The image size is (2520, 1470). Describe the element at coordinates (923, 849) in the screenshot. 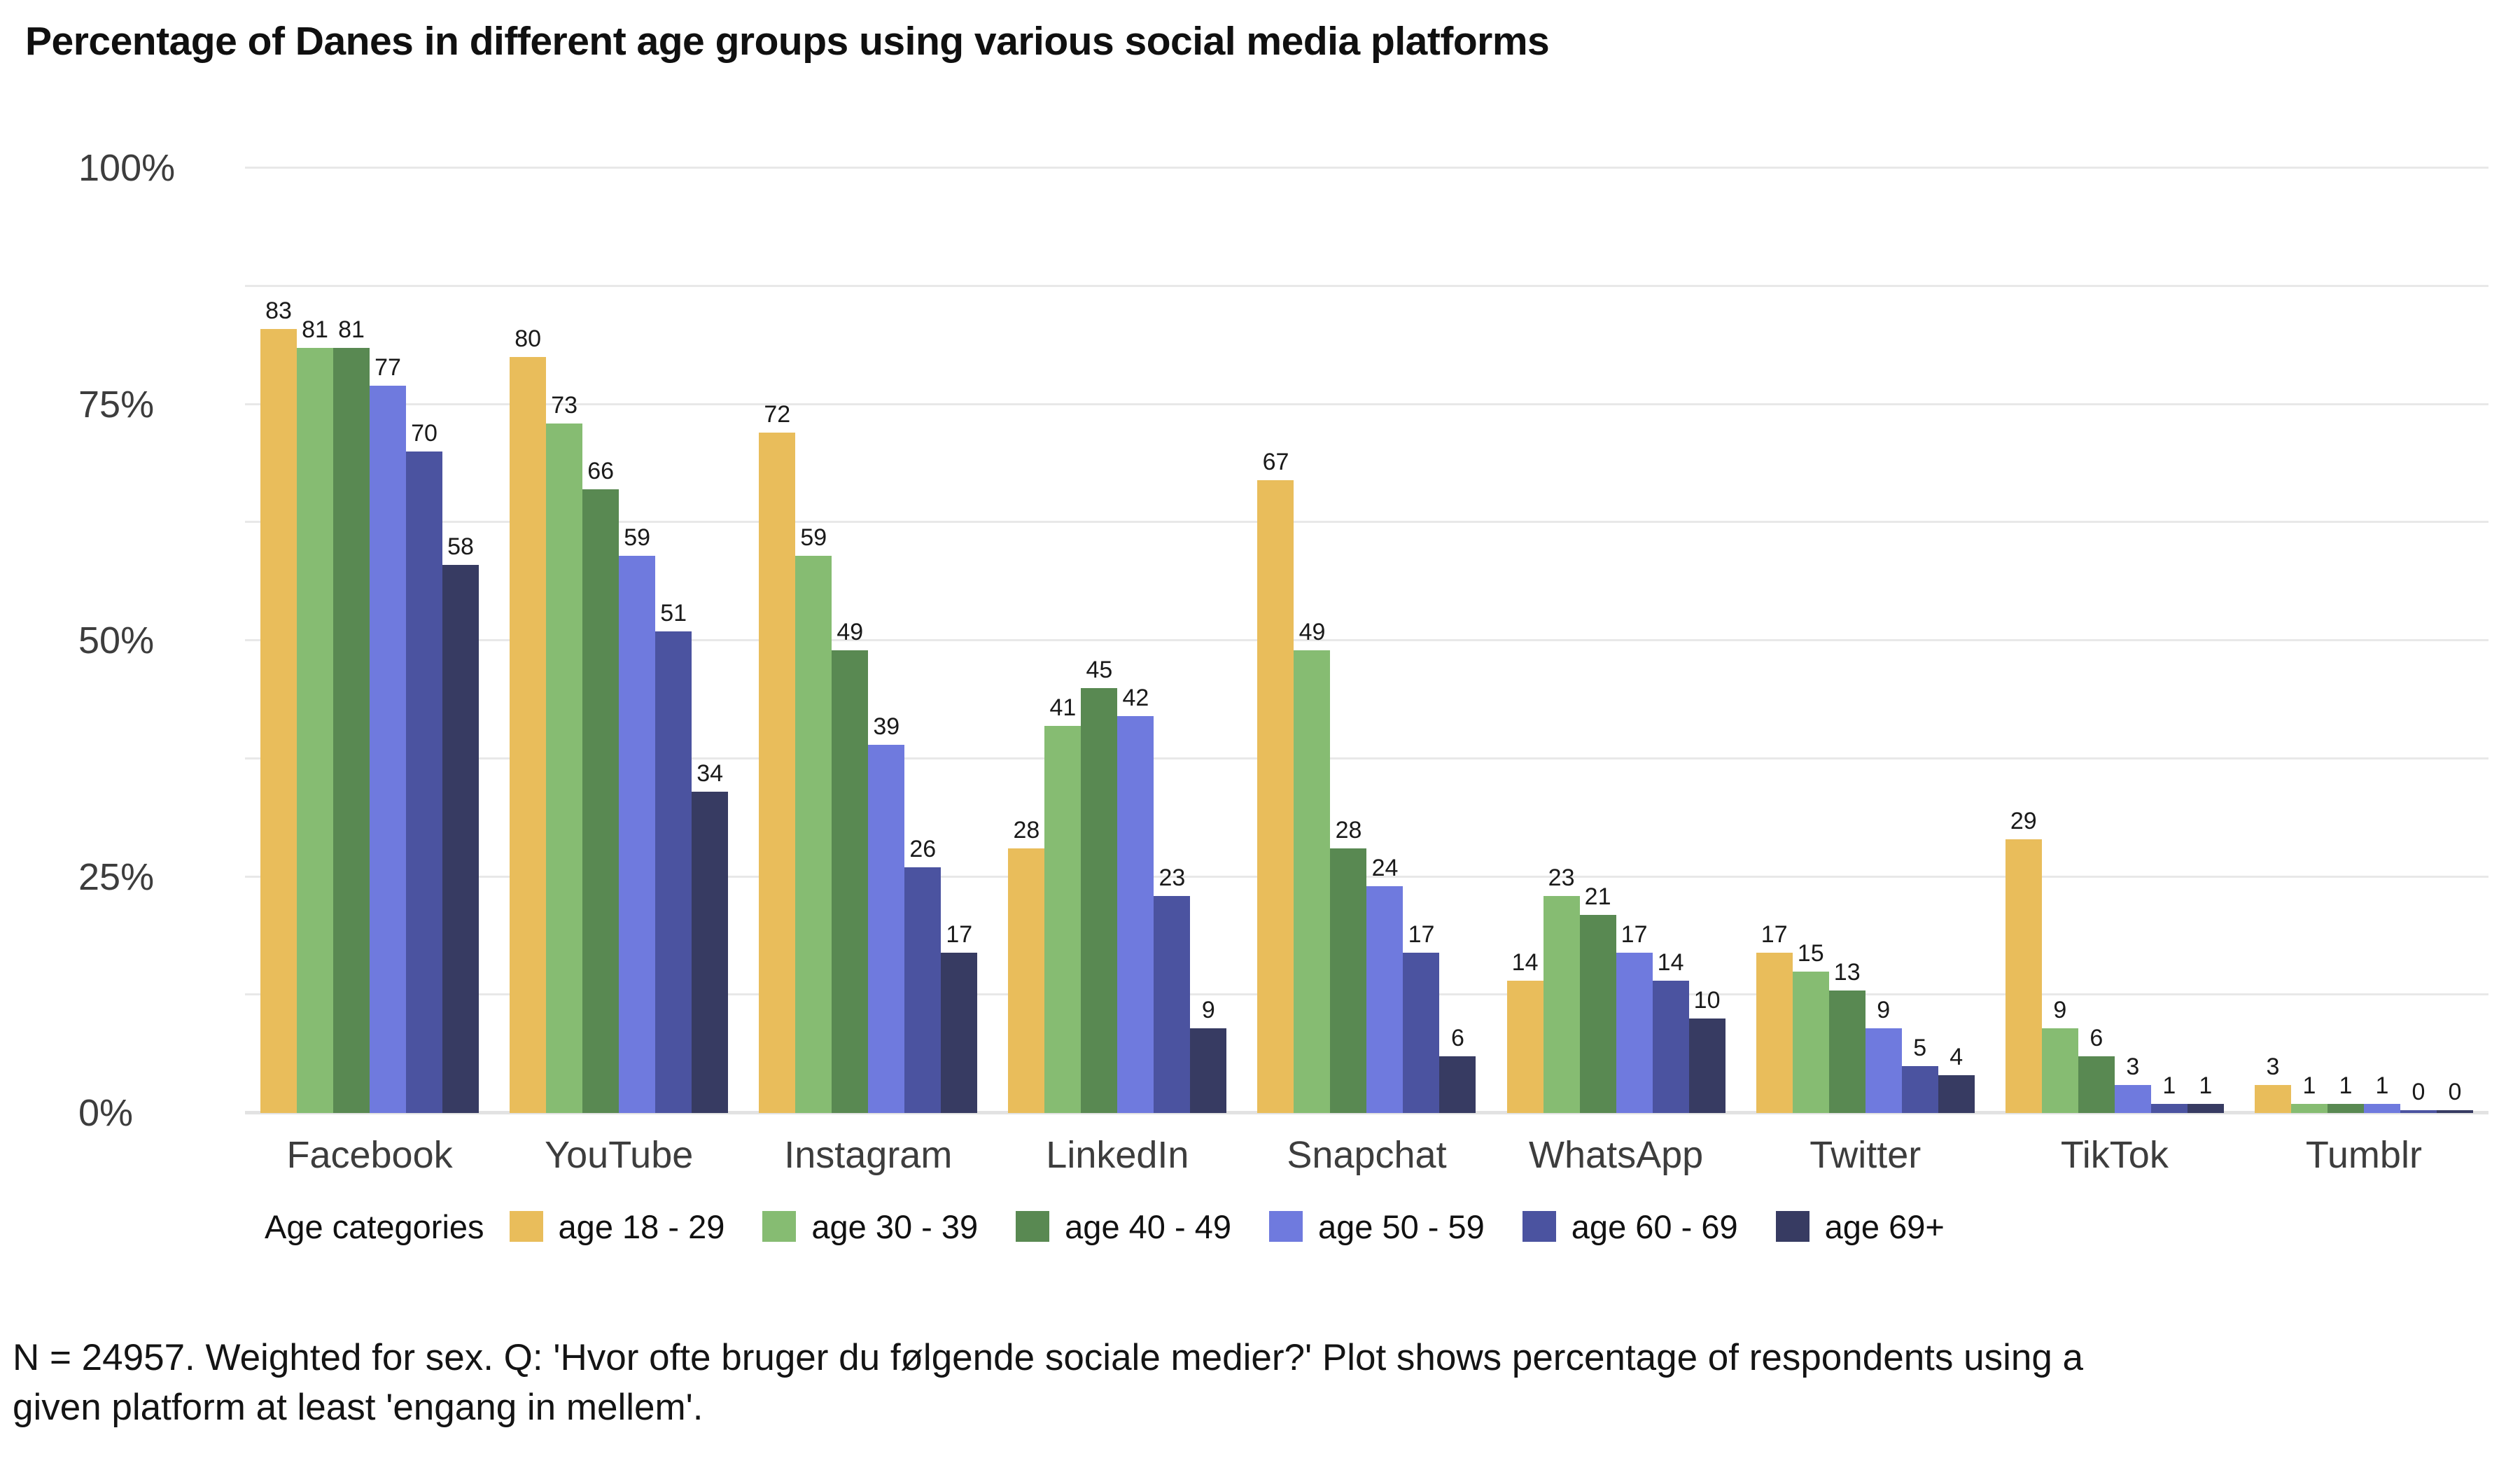

I see `bar-value-label: 26` at that location.